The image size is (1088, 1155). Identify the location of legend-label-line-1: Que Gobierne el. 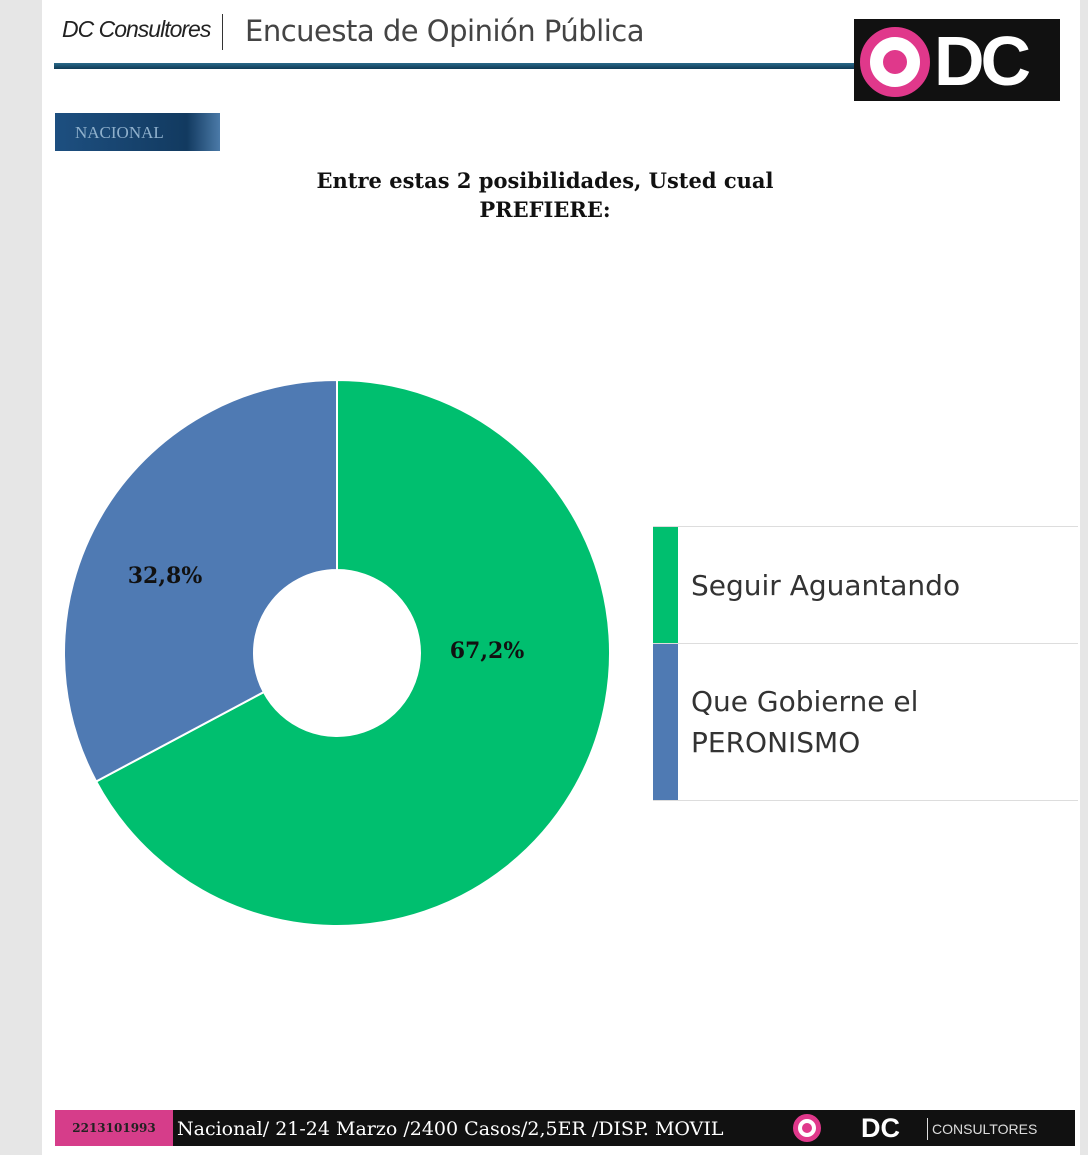
(805, 701).